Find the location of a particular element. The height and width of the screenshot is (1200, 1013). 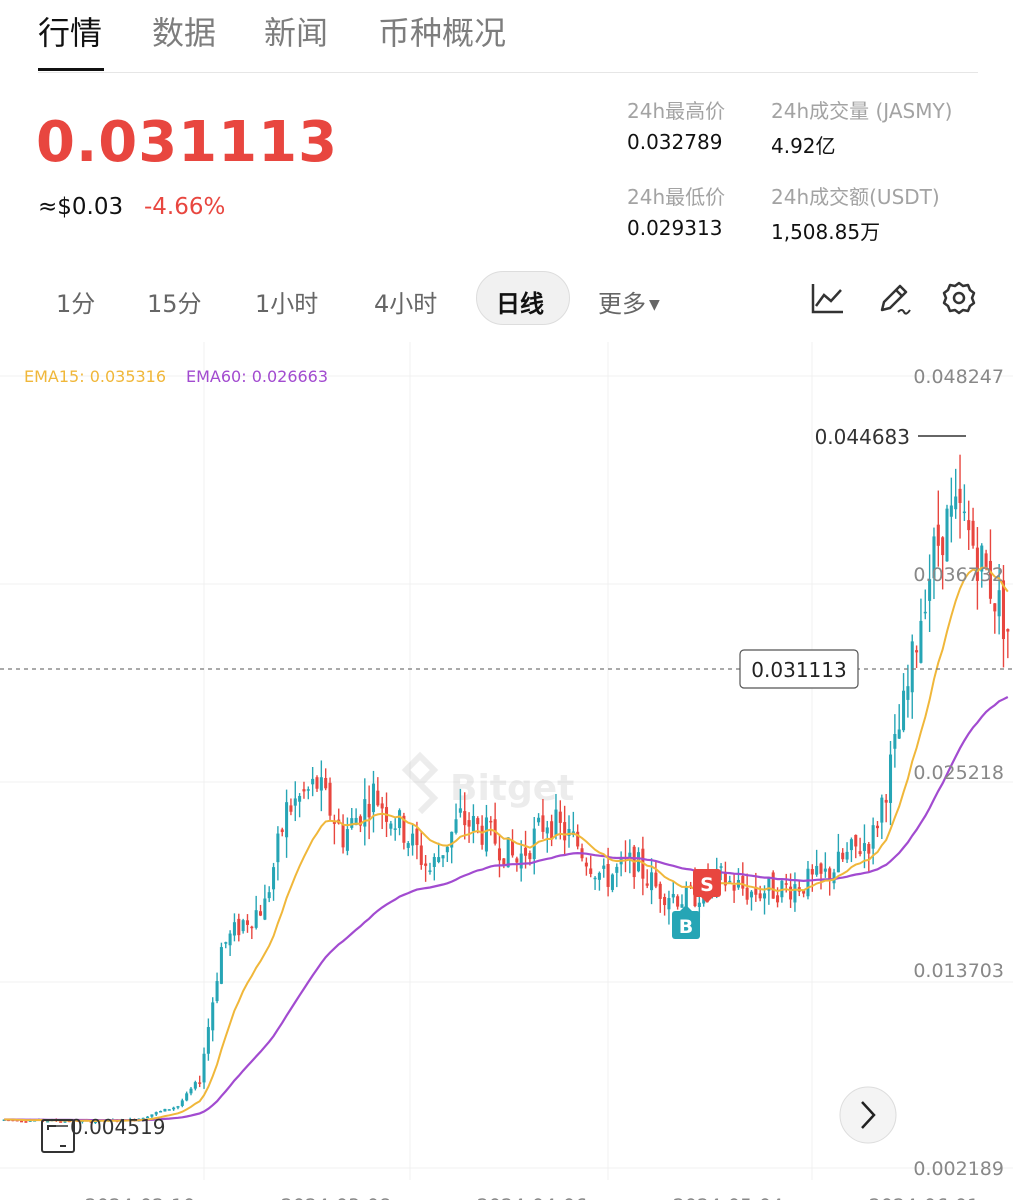

interval-15m: 15分 is located at coordinates (174, 304).